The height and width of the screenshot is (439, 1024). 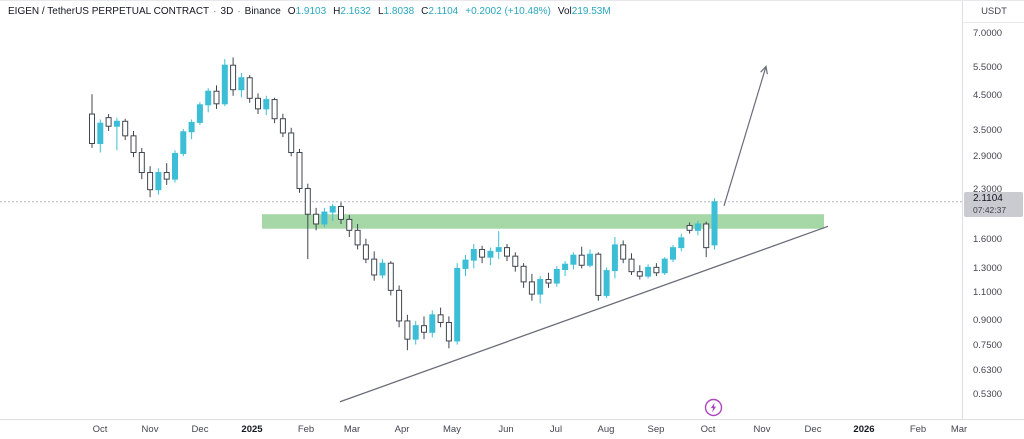 What do you see at coordinates (109, 11) in the screenshot?
I see `symbol-title: EIGEN / TetherUS PERPETUAL CONTRACT` at bounding box center [109, 11].